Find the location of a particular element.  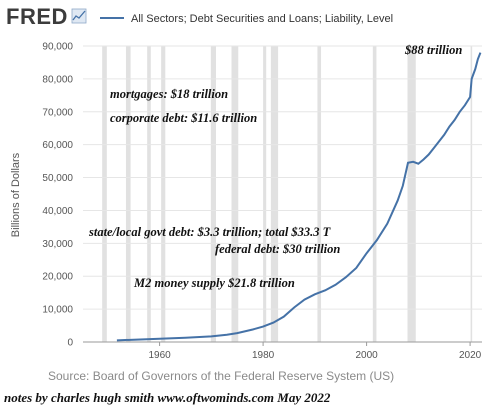

annotation-mortgages: mortgages: $18 trillion is located at coordinates (169, 94).